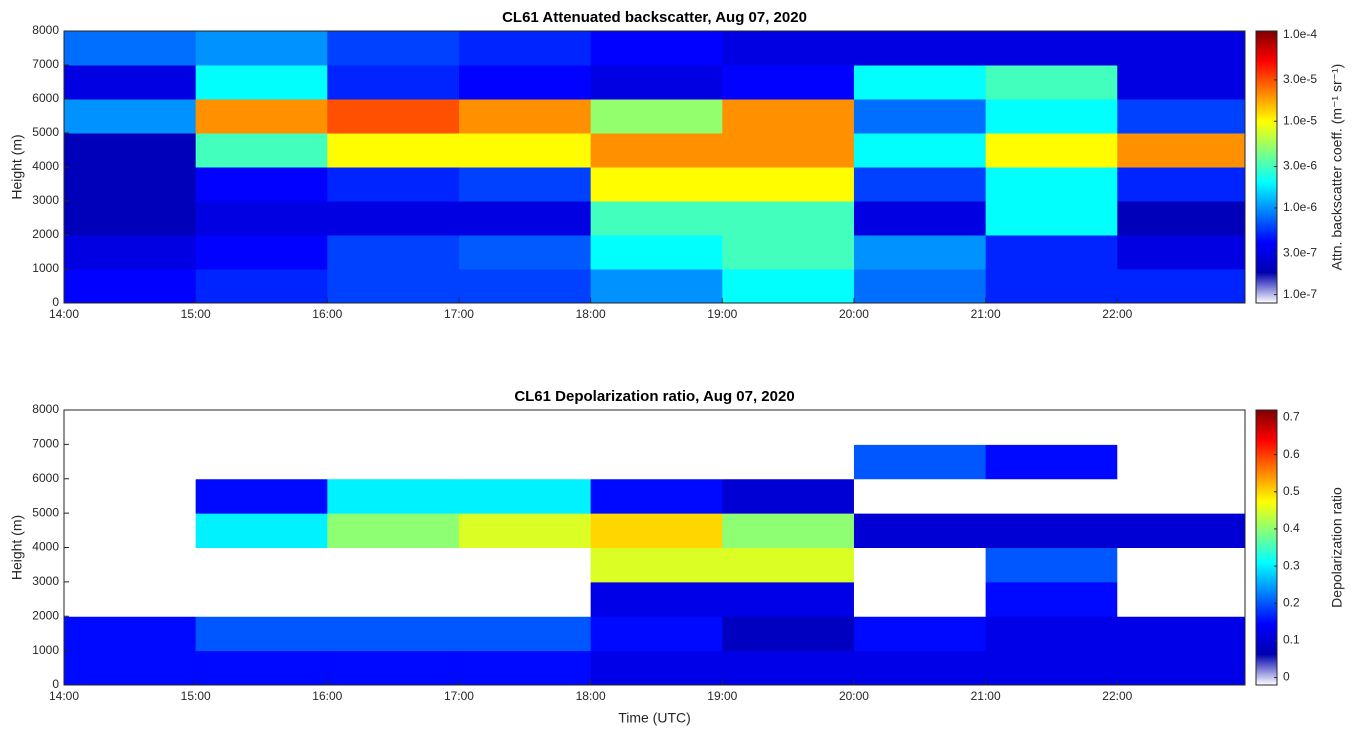 The height and width of the screenshot is (730, 1357). What do you see at coordinates (196, 696) in the screenshot?
I see `x-tick-label: 15:00` at bounding box center [196, 696].